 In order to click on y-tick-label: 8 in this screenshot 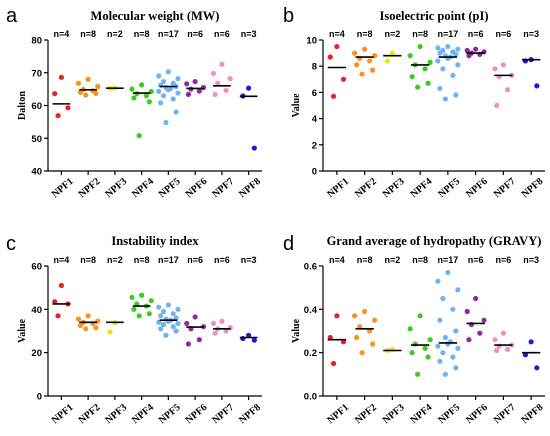, I will do `click(314, 67)`.